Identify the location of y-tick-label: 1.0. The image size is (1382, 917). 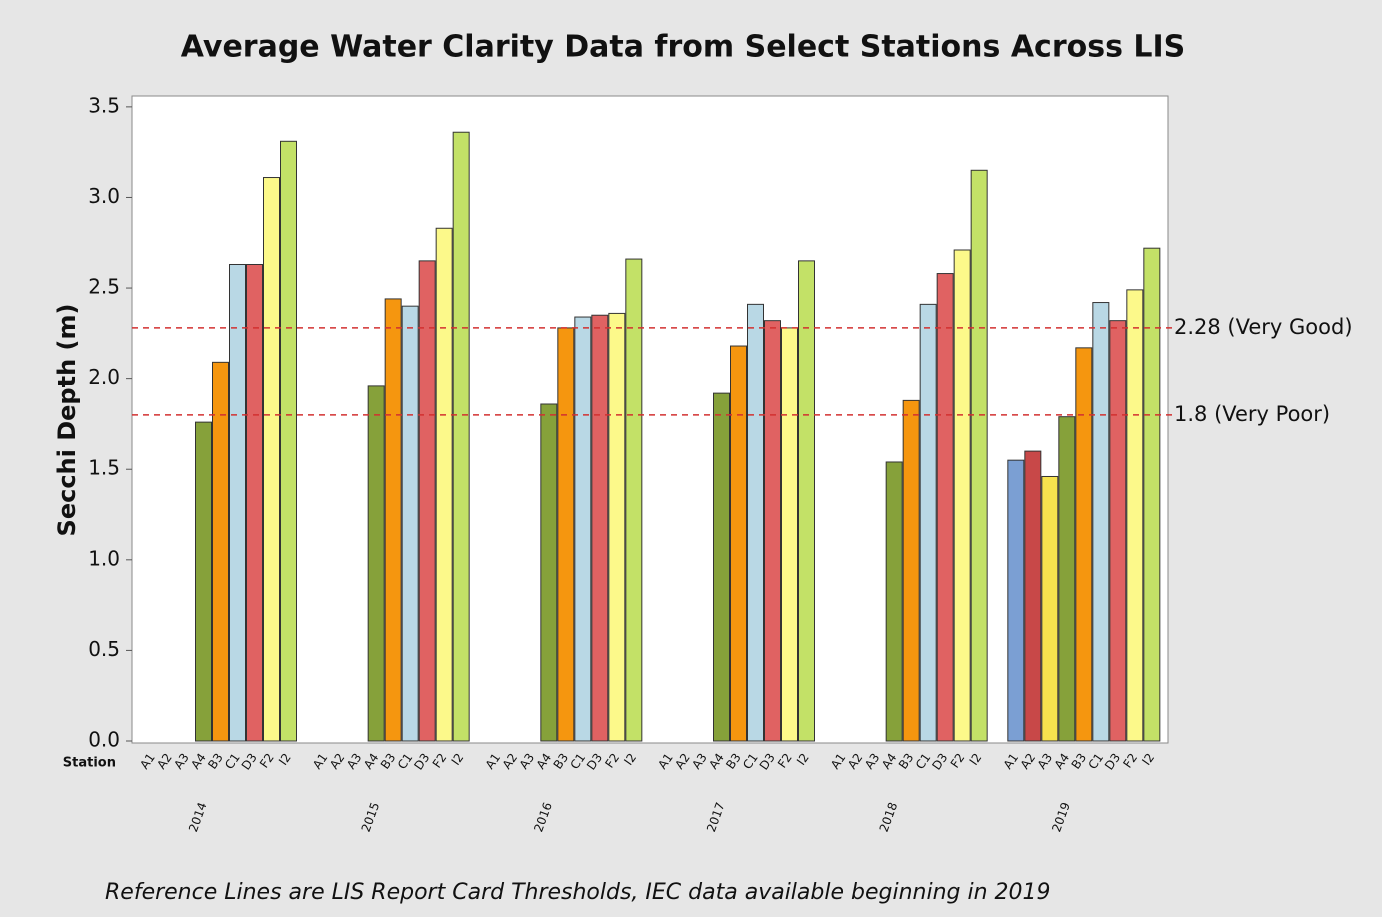
(104, 558).